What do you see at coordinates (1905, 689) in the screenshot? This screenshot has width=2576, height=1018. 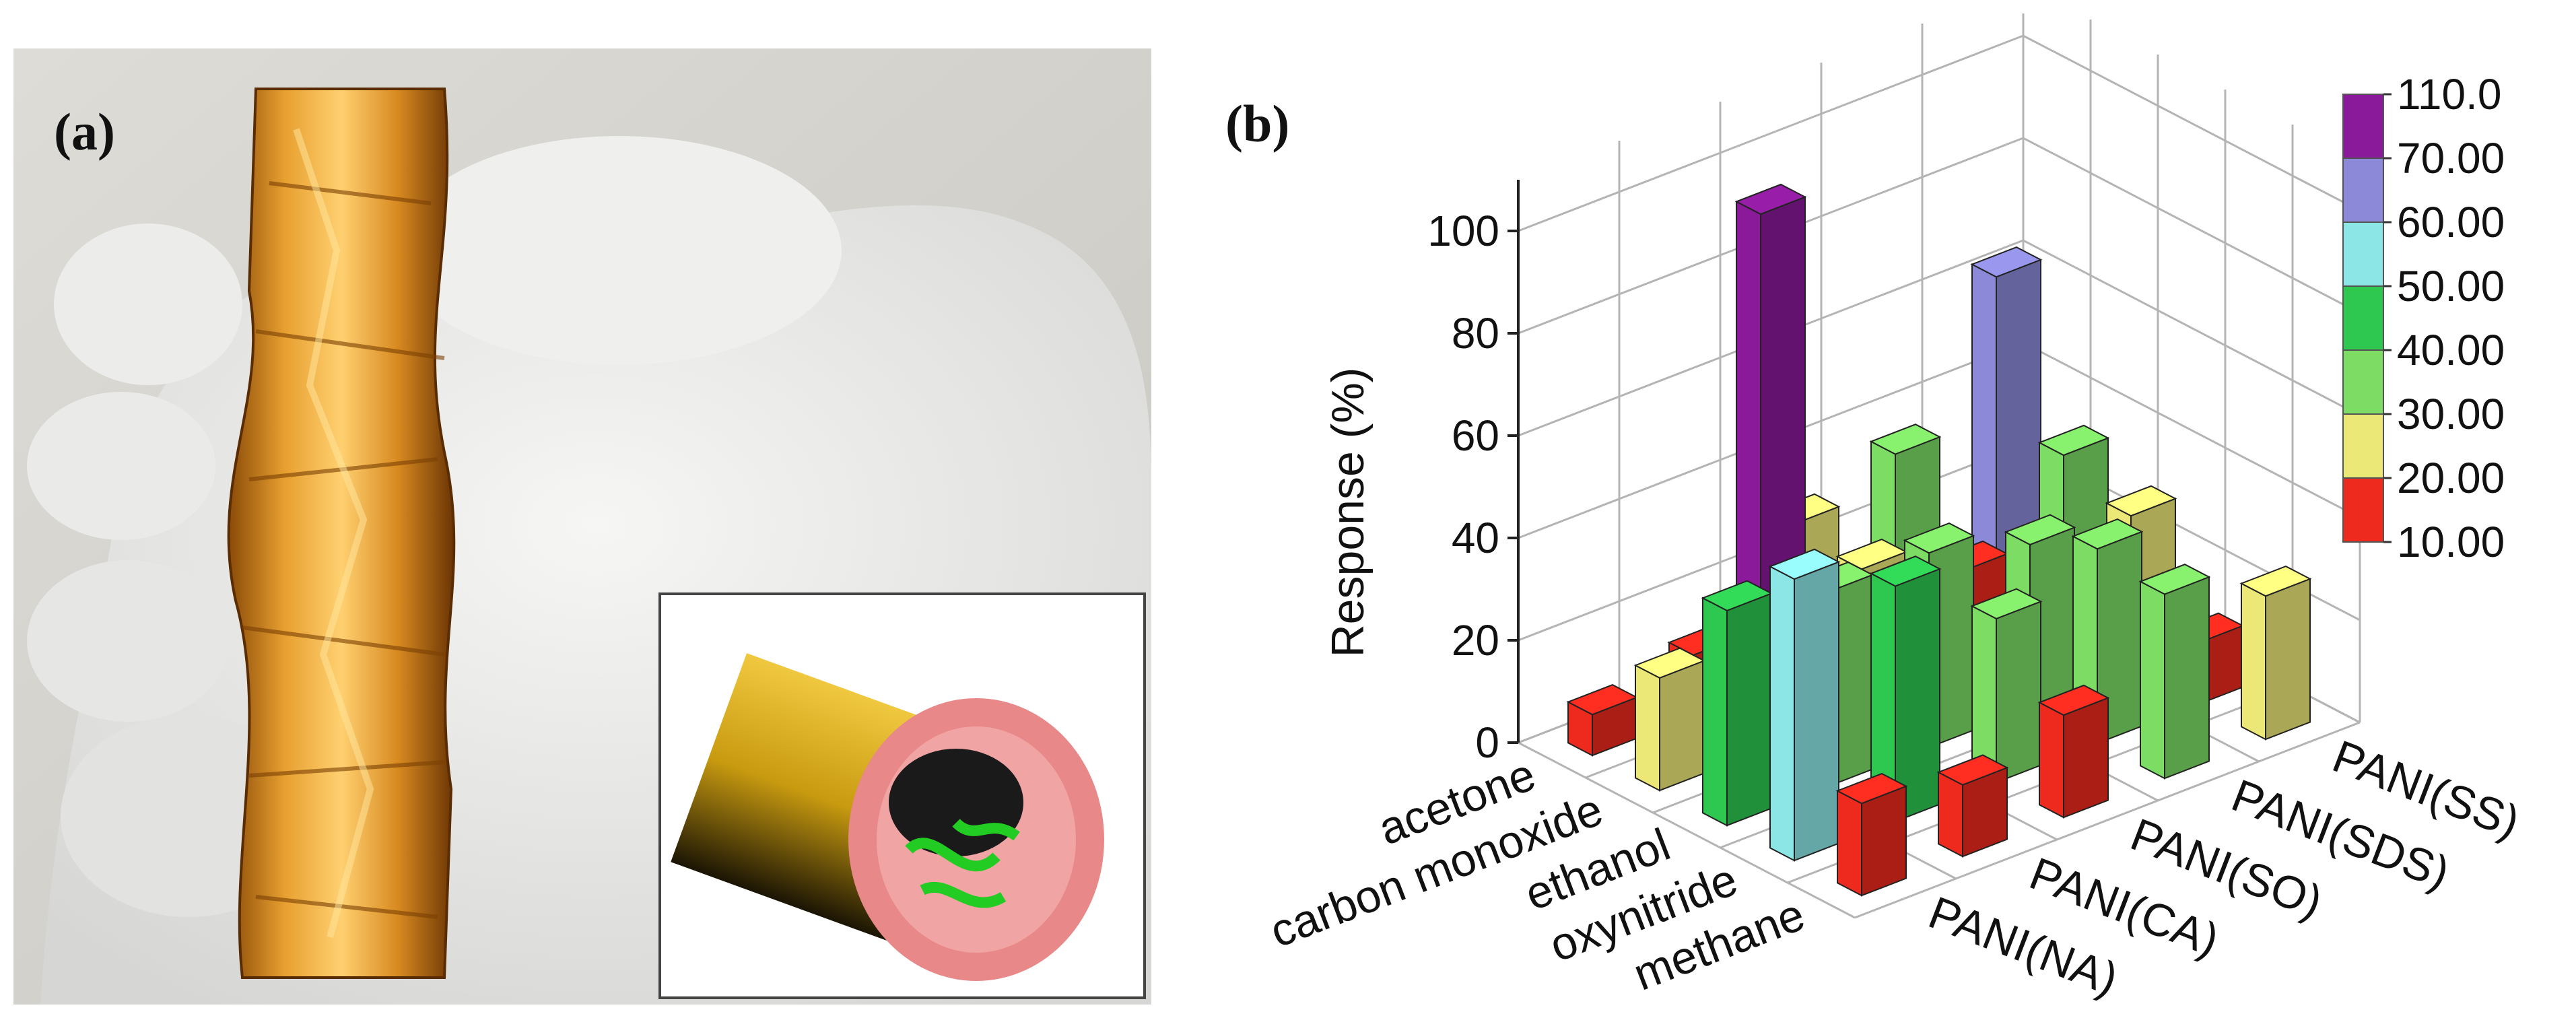 I see `bar-oxynitride-panica` at bounding box center [1905, 689].